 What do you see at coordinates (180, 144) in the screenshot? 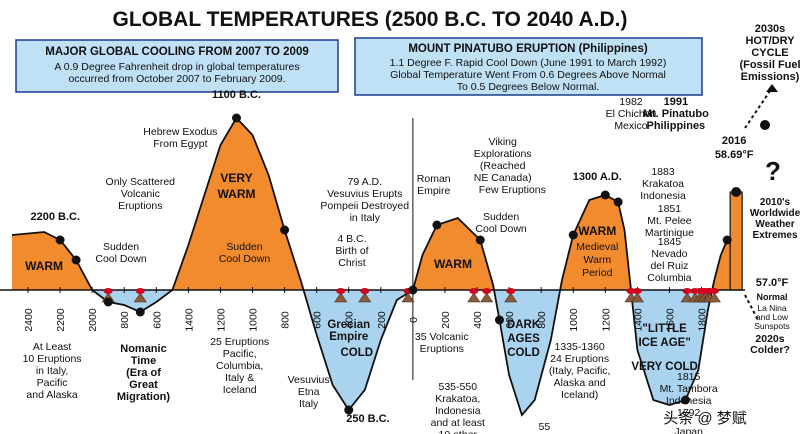
I see `annotation-text: From Egypt` at bounding box center [180, 144].